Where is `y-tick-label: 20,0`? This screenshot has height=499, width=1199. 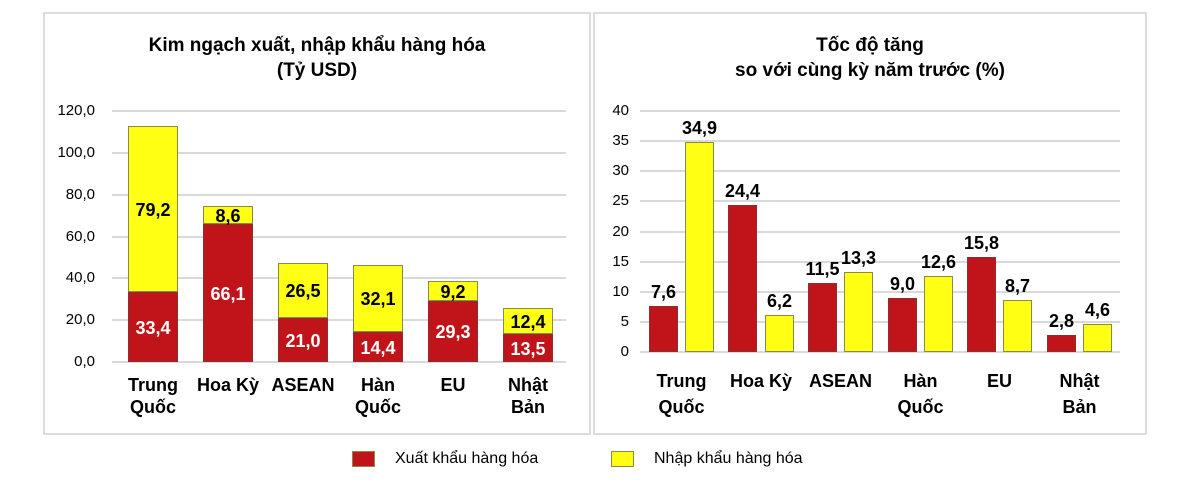
y-tick-label: 20,0 is located at coordinates (80, 320).